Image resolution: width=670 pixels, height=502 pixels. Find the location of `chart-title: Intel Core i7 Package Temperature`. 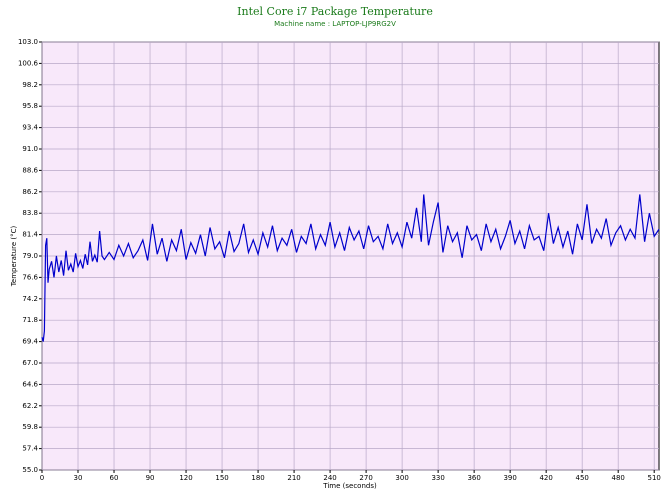

chart-title: Intel Core i7 Package Temperature is located at coordinates (335, 11).